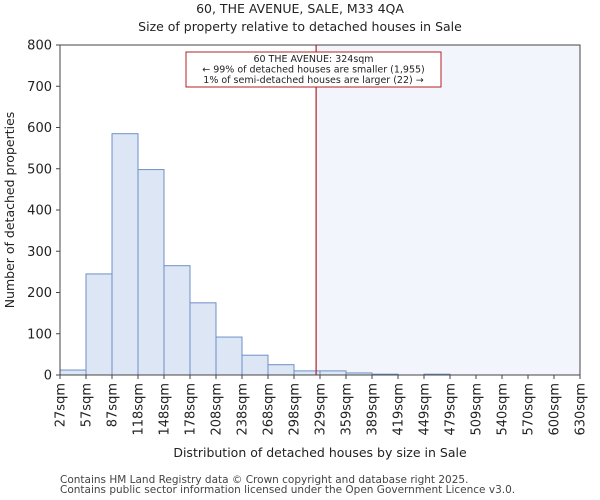  I want to click on x-tick-label: 118sqm, so click(139, 409).